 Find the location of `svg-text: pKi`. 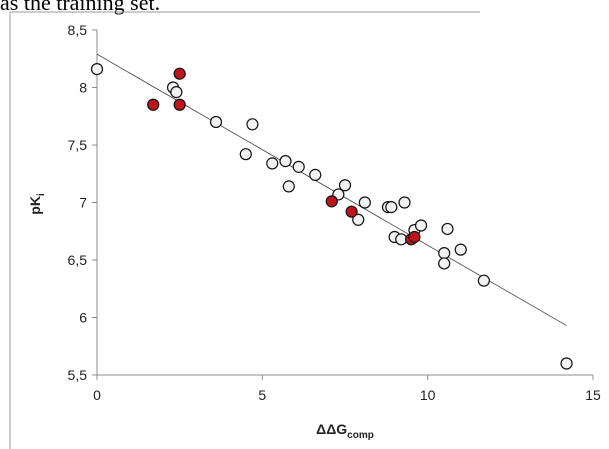

svg-text: pKi is located at coordinates (37, 204).